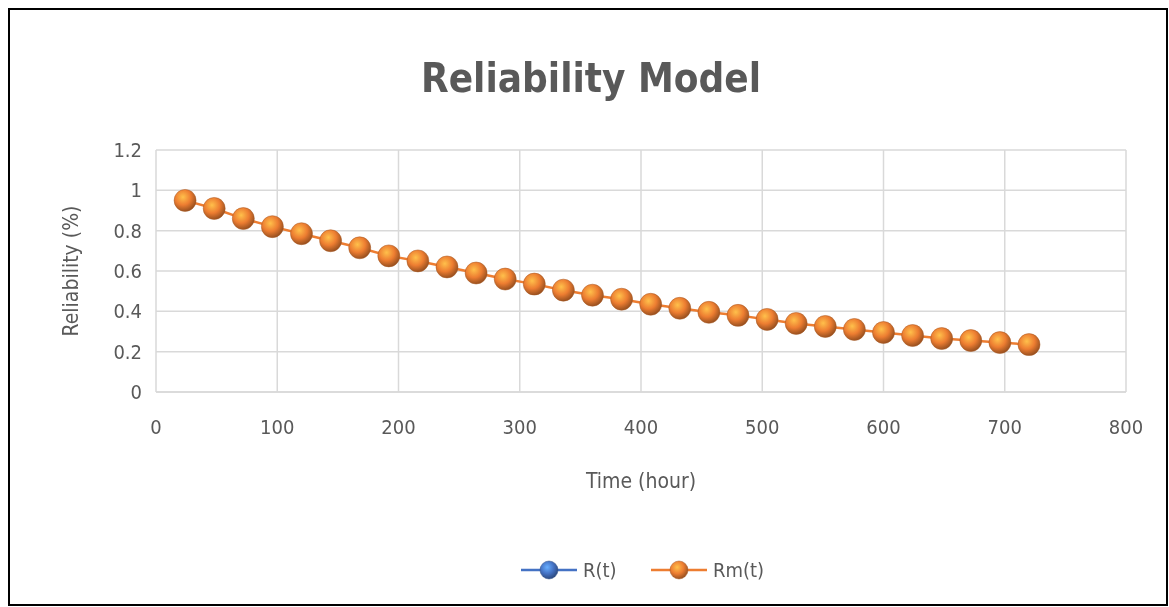 The width and height of the screenshot is (1169, 607). What do you see at coordinates (127, 351) in the screenshot?
I see `y-tick-label: 0.2` at bounding box center [127, 351].